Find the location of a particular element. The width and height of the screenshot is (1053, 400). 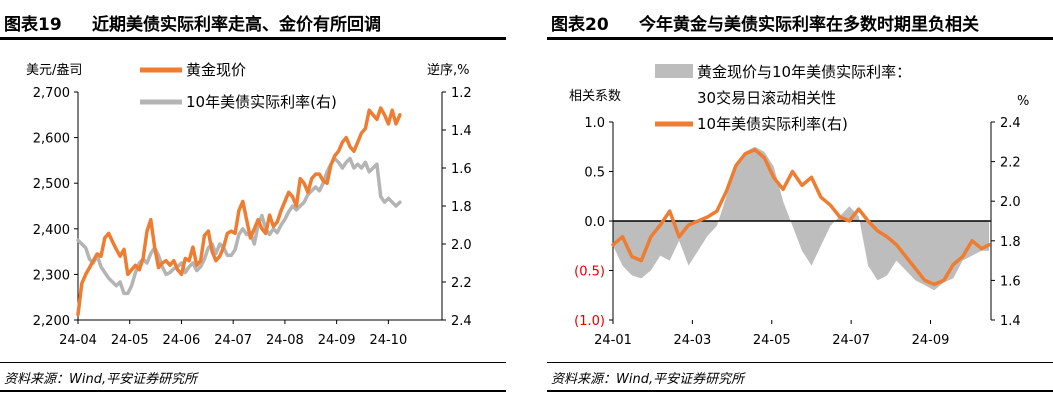

y-left-tick-label: 2,300 is located at coordinates (51, 275).